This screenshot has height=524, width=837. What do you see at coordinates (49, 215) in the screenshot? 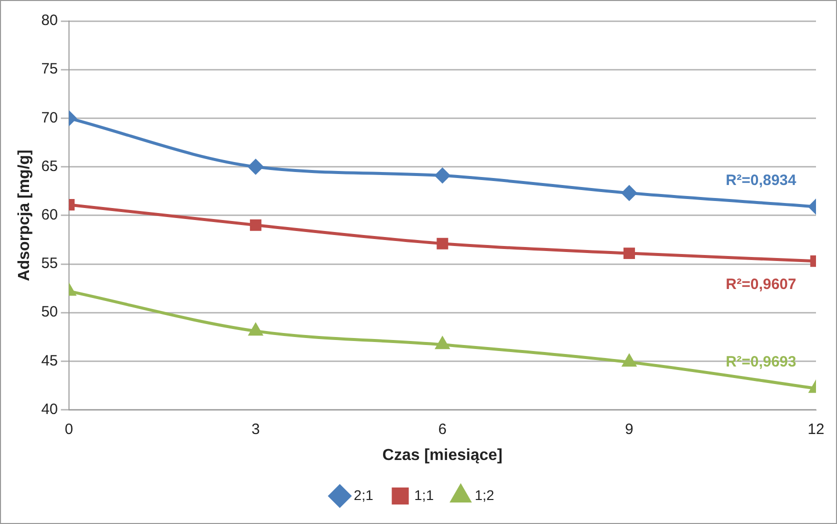
I see `y-tick-label: 60` at bounding box center [49, 215].